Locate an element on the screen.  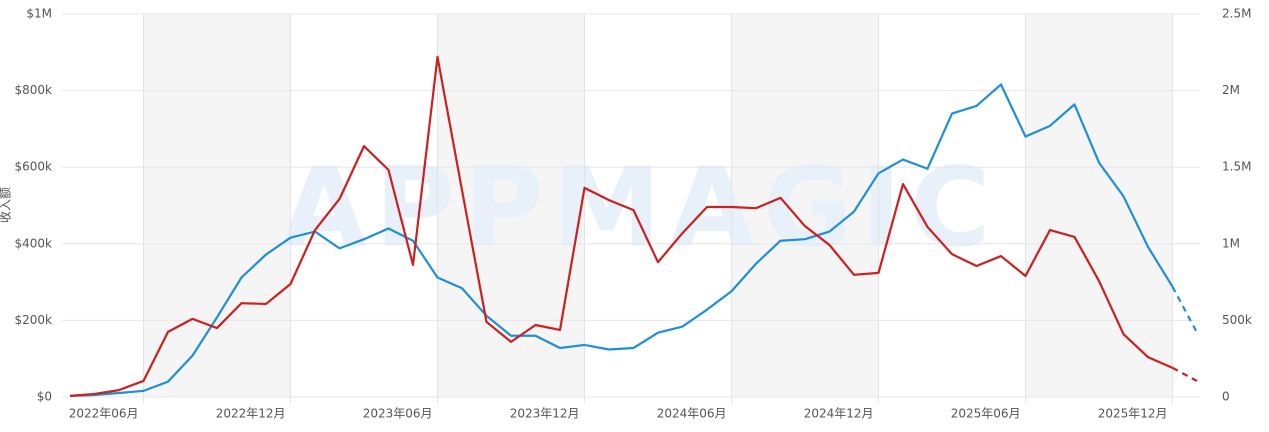
y2-tick-label: 500k is located at coordinates (1237, 320).